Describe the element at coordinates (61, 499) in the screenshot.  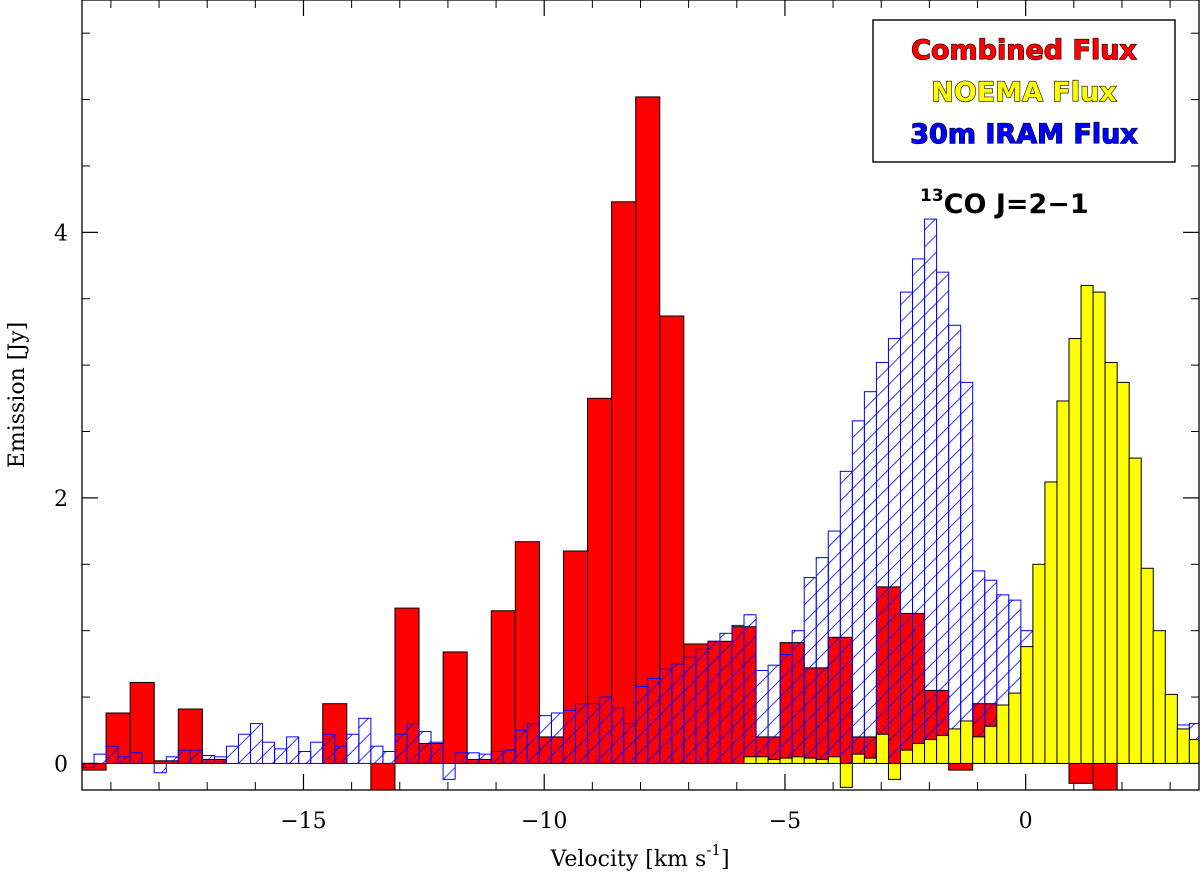
I see `y-tick-label: 2` at that location.